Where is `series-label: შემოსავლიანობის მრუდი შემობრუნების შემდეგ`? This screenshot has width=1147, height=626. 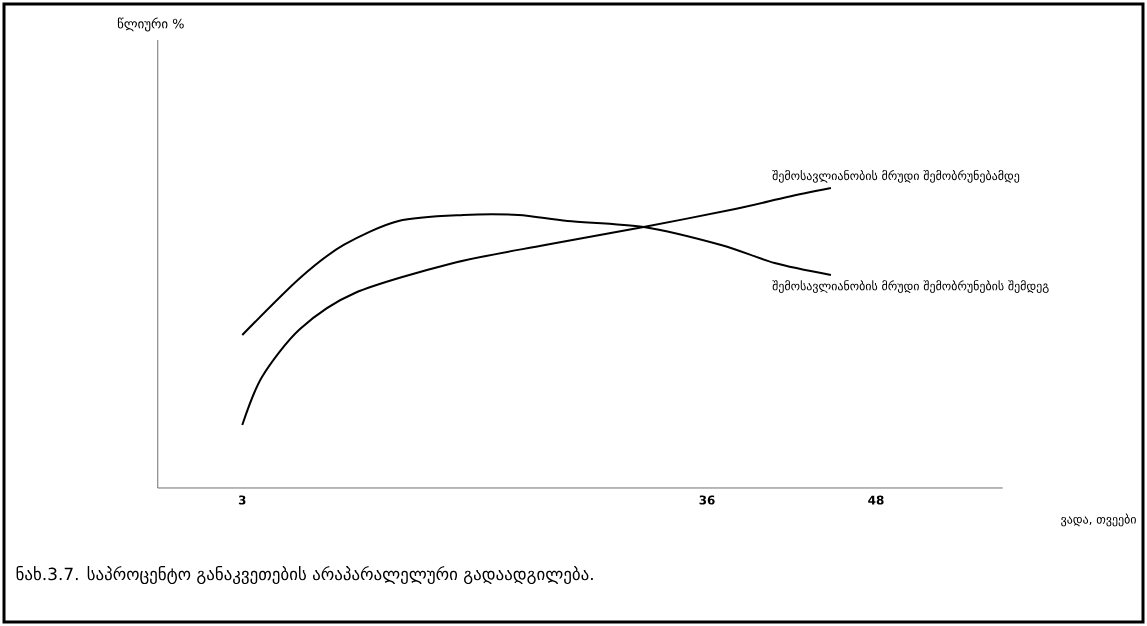 series-label: შემოსავლიანობის მრუდი შემობრუნების შემდეგ is located at coordinates (910, 287).